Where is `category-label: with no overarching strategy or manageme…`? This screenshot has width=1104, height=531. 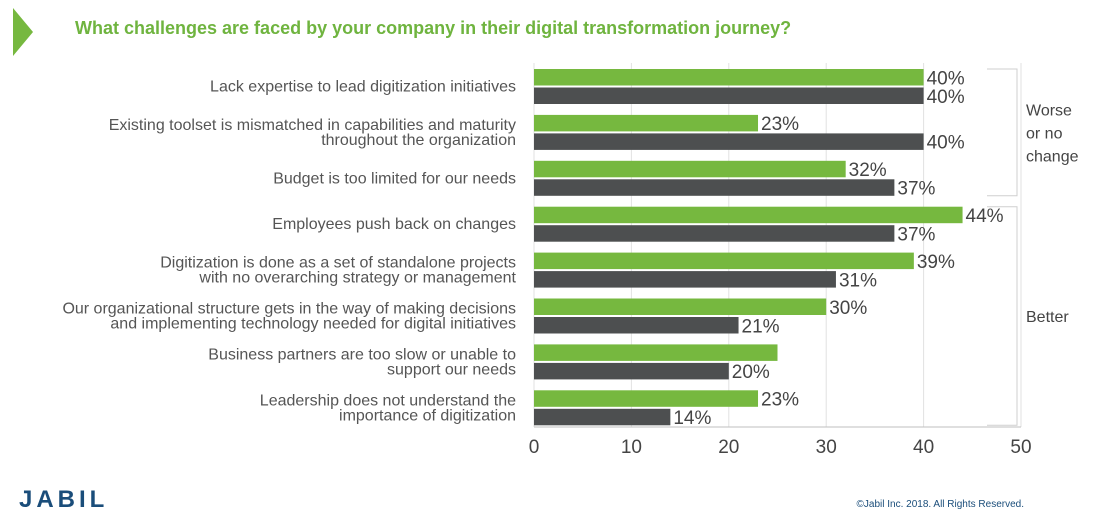
category-label: with no overarching strategy or manageme… is located at coordinates (357, 278).